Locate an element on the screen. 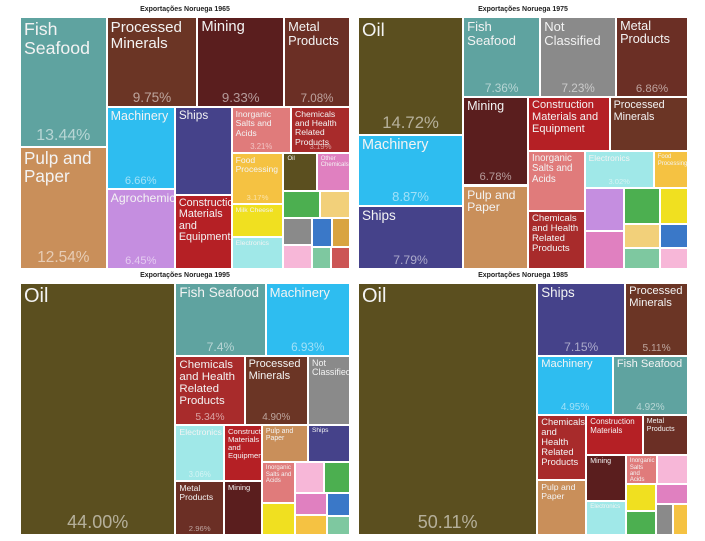 The height and width of the screenshot is (541, 705). tile-label: Construction Materials is located at coordinates (612, 426).